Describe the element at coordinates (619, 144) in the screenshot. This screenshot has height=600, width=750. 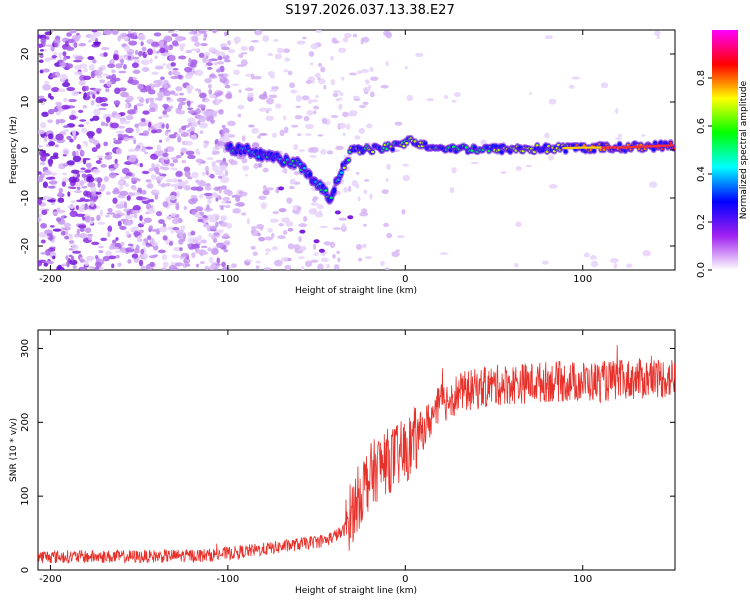
I see `spectrogram-track-edge` at that location.